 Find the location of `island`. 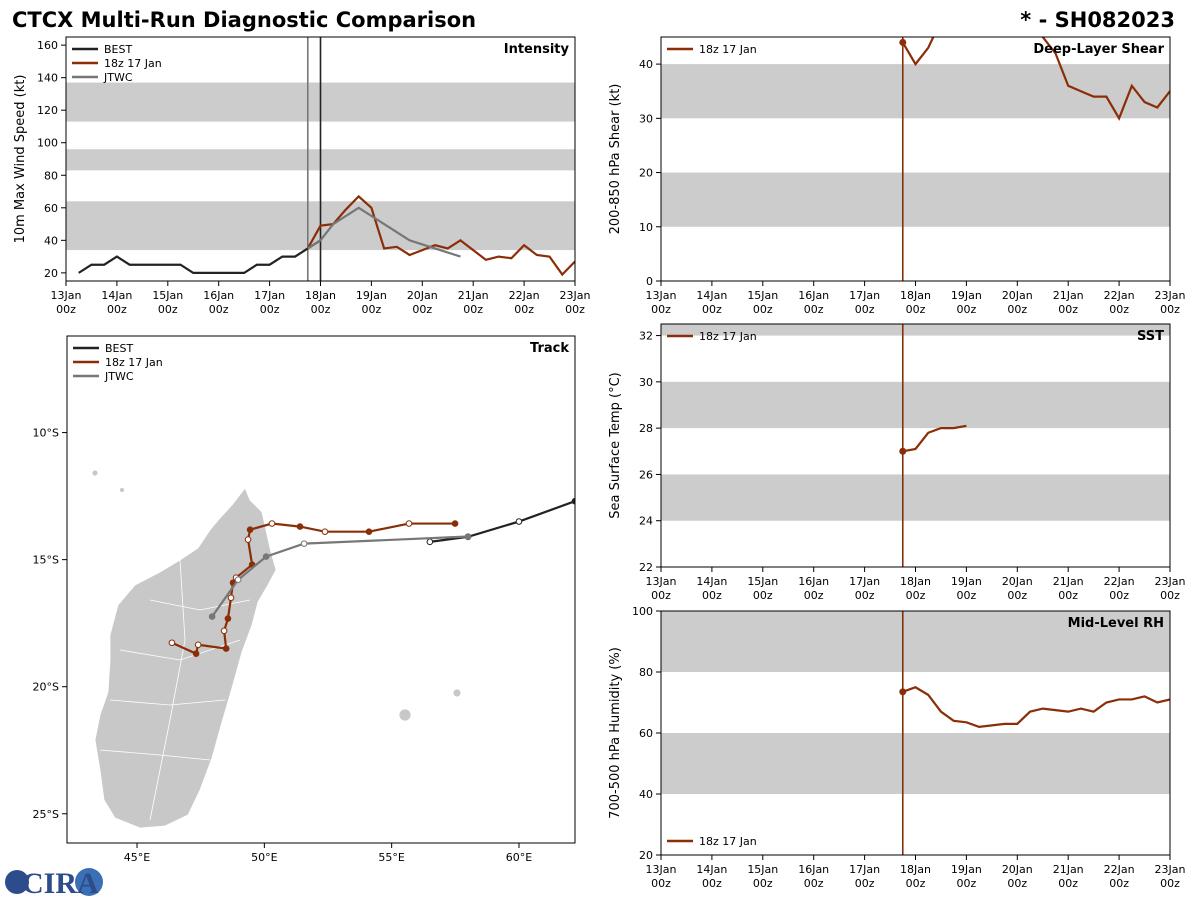

island is located at coordinates (405, 715).